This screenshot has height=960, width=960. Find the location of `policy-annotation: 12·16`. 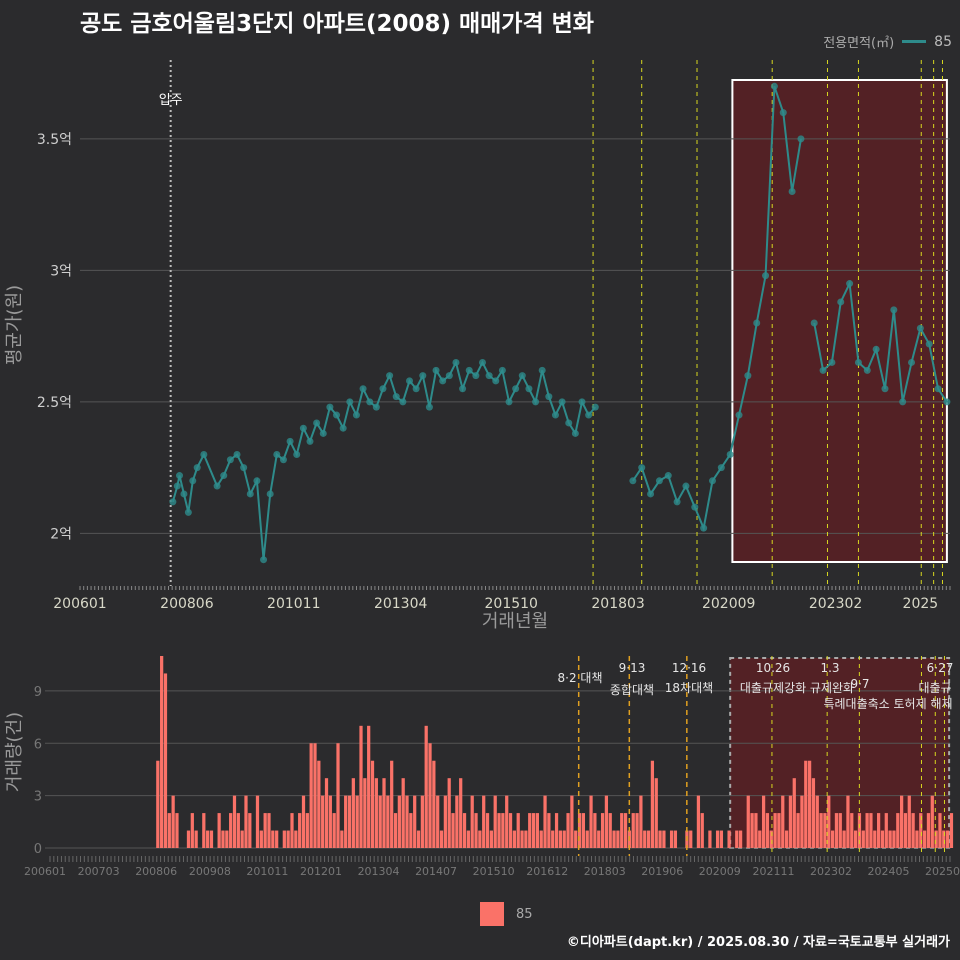

policy-annotation: 12·16 is located at coordinates (689, 668).